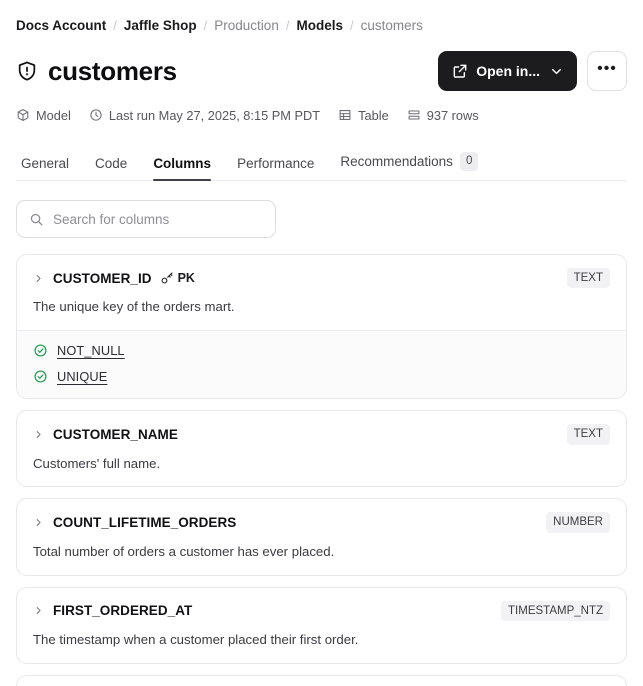 The width and height of the screenshot is (643, 686). What do you see at coordinates (460, 71) in the screenshot?
I see `external-link-icon` at bounding box center [460, 71].